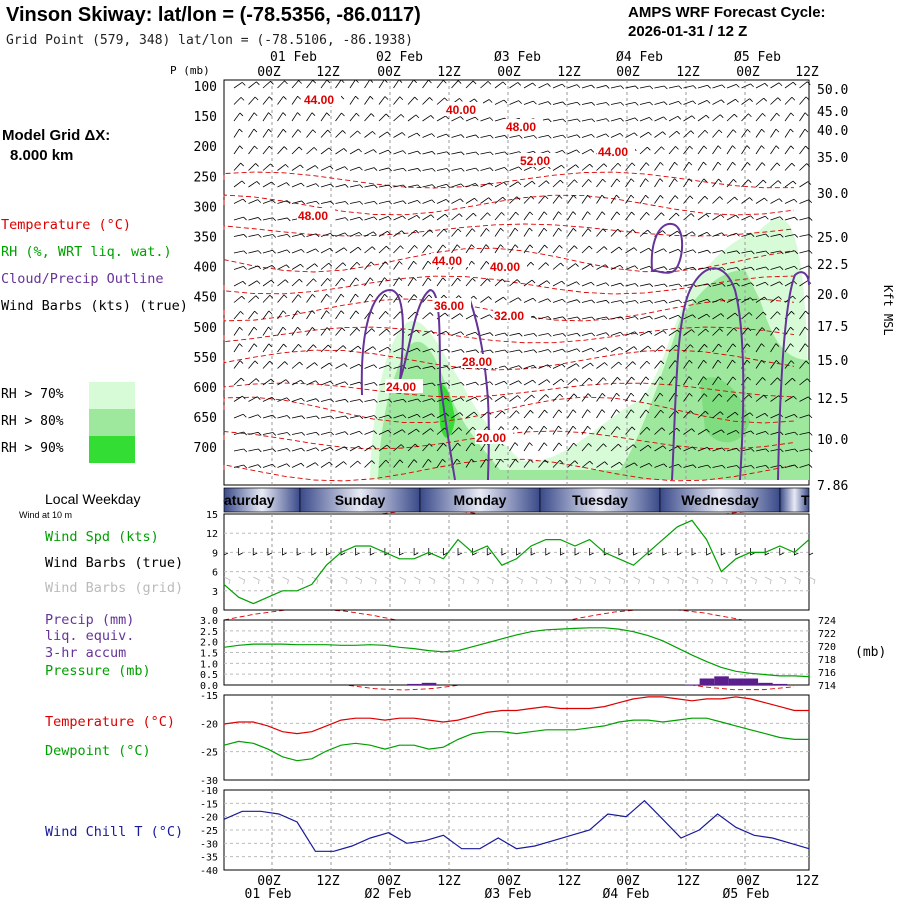  What do you see at coordinates (98, 671) in the screenshot?
I see `legend-pressure: Pressure (mb)` at bounding box center [98, 671].